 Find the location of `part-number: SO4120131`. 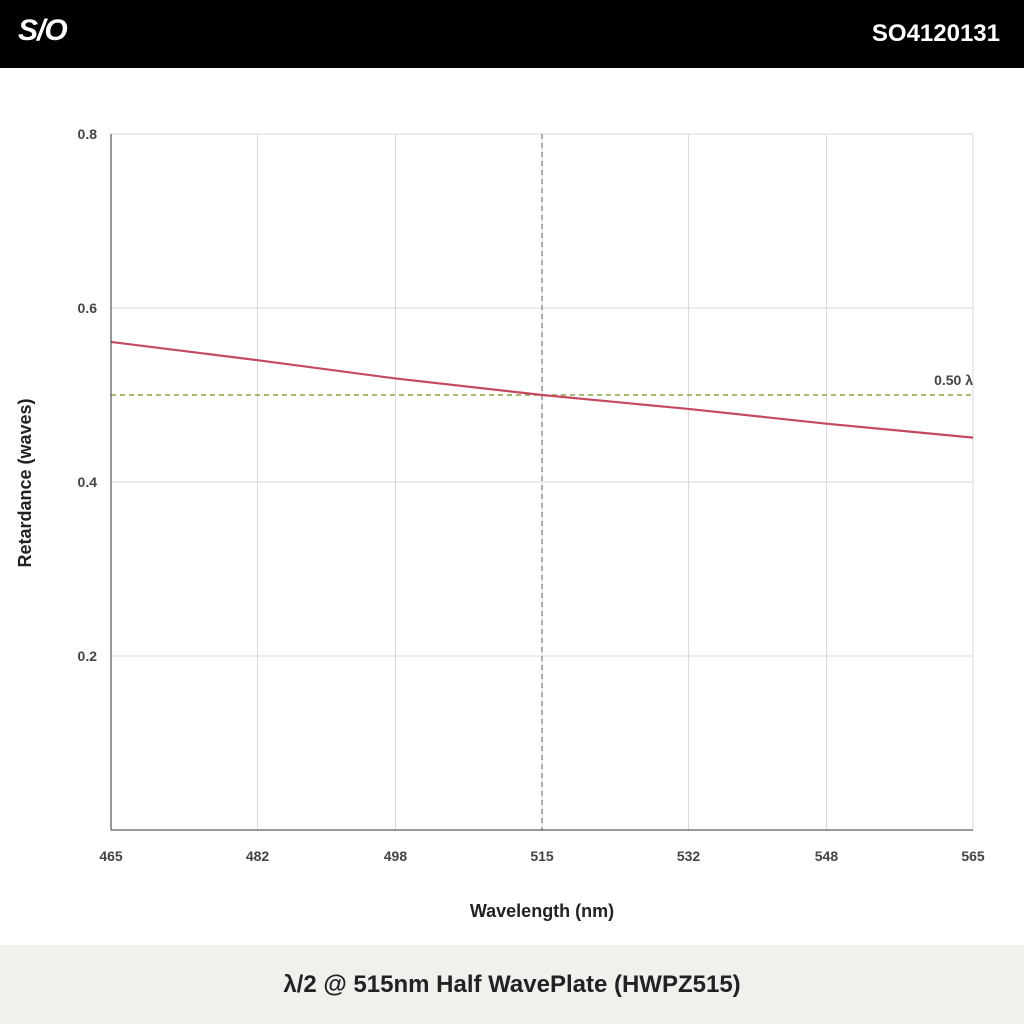

part-number: SO4120131 is located at coordinates (935, 33).